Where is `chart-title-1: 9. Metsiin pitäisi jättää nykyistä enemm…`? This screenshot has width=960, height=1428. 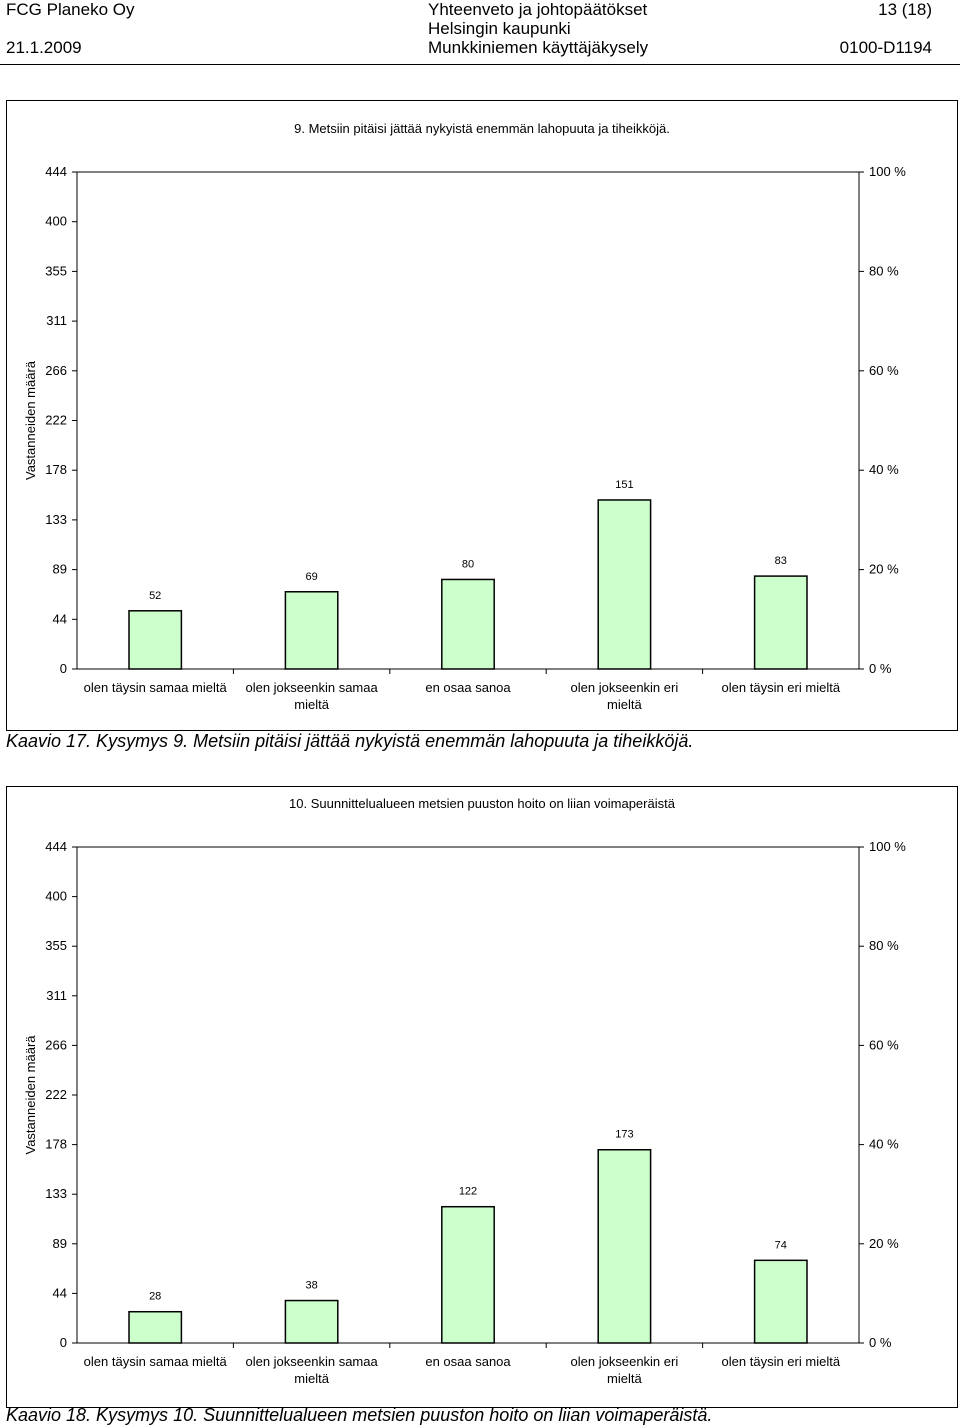 chart-title-1: 9. Metsiin pitäisi jättää nykyistä enemm… is located at coordinates (482, 128).